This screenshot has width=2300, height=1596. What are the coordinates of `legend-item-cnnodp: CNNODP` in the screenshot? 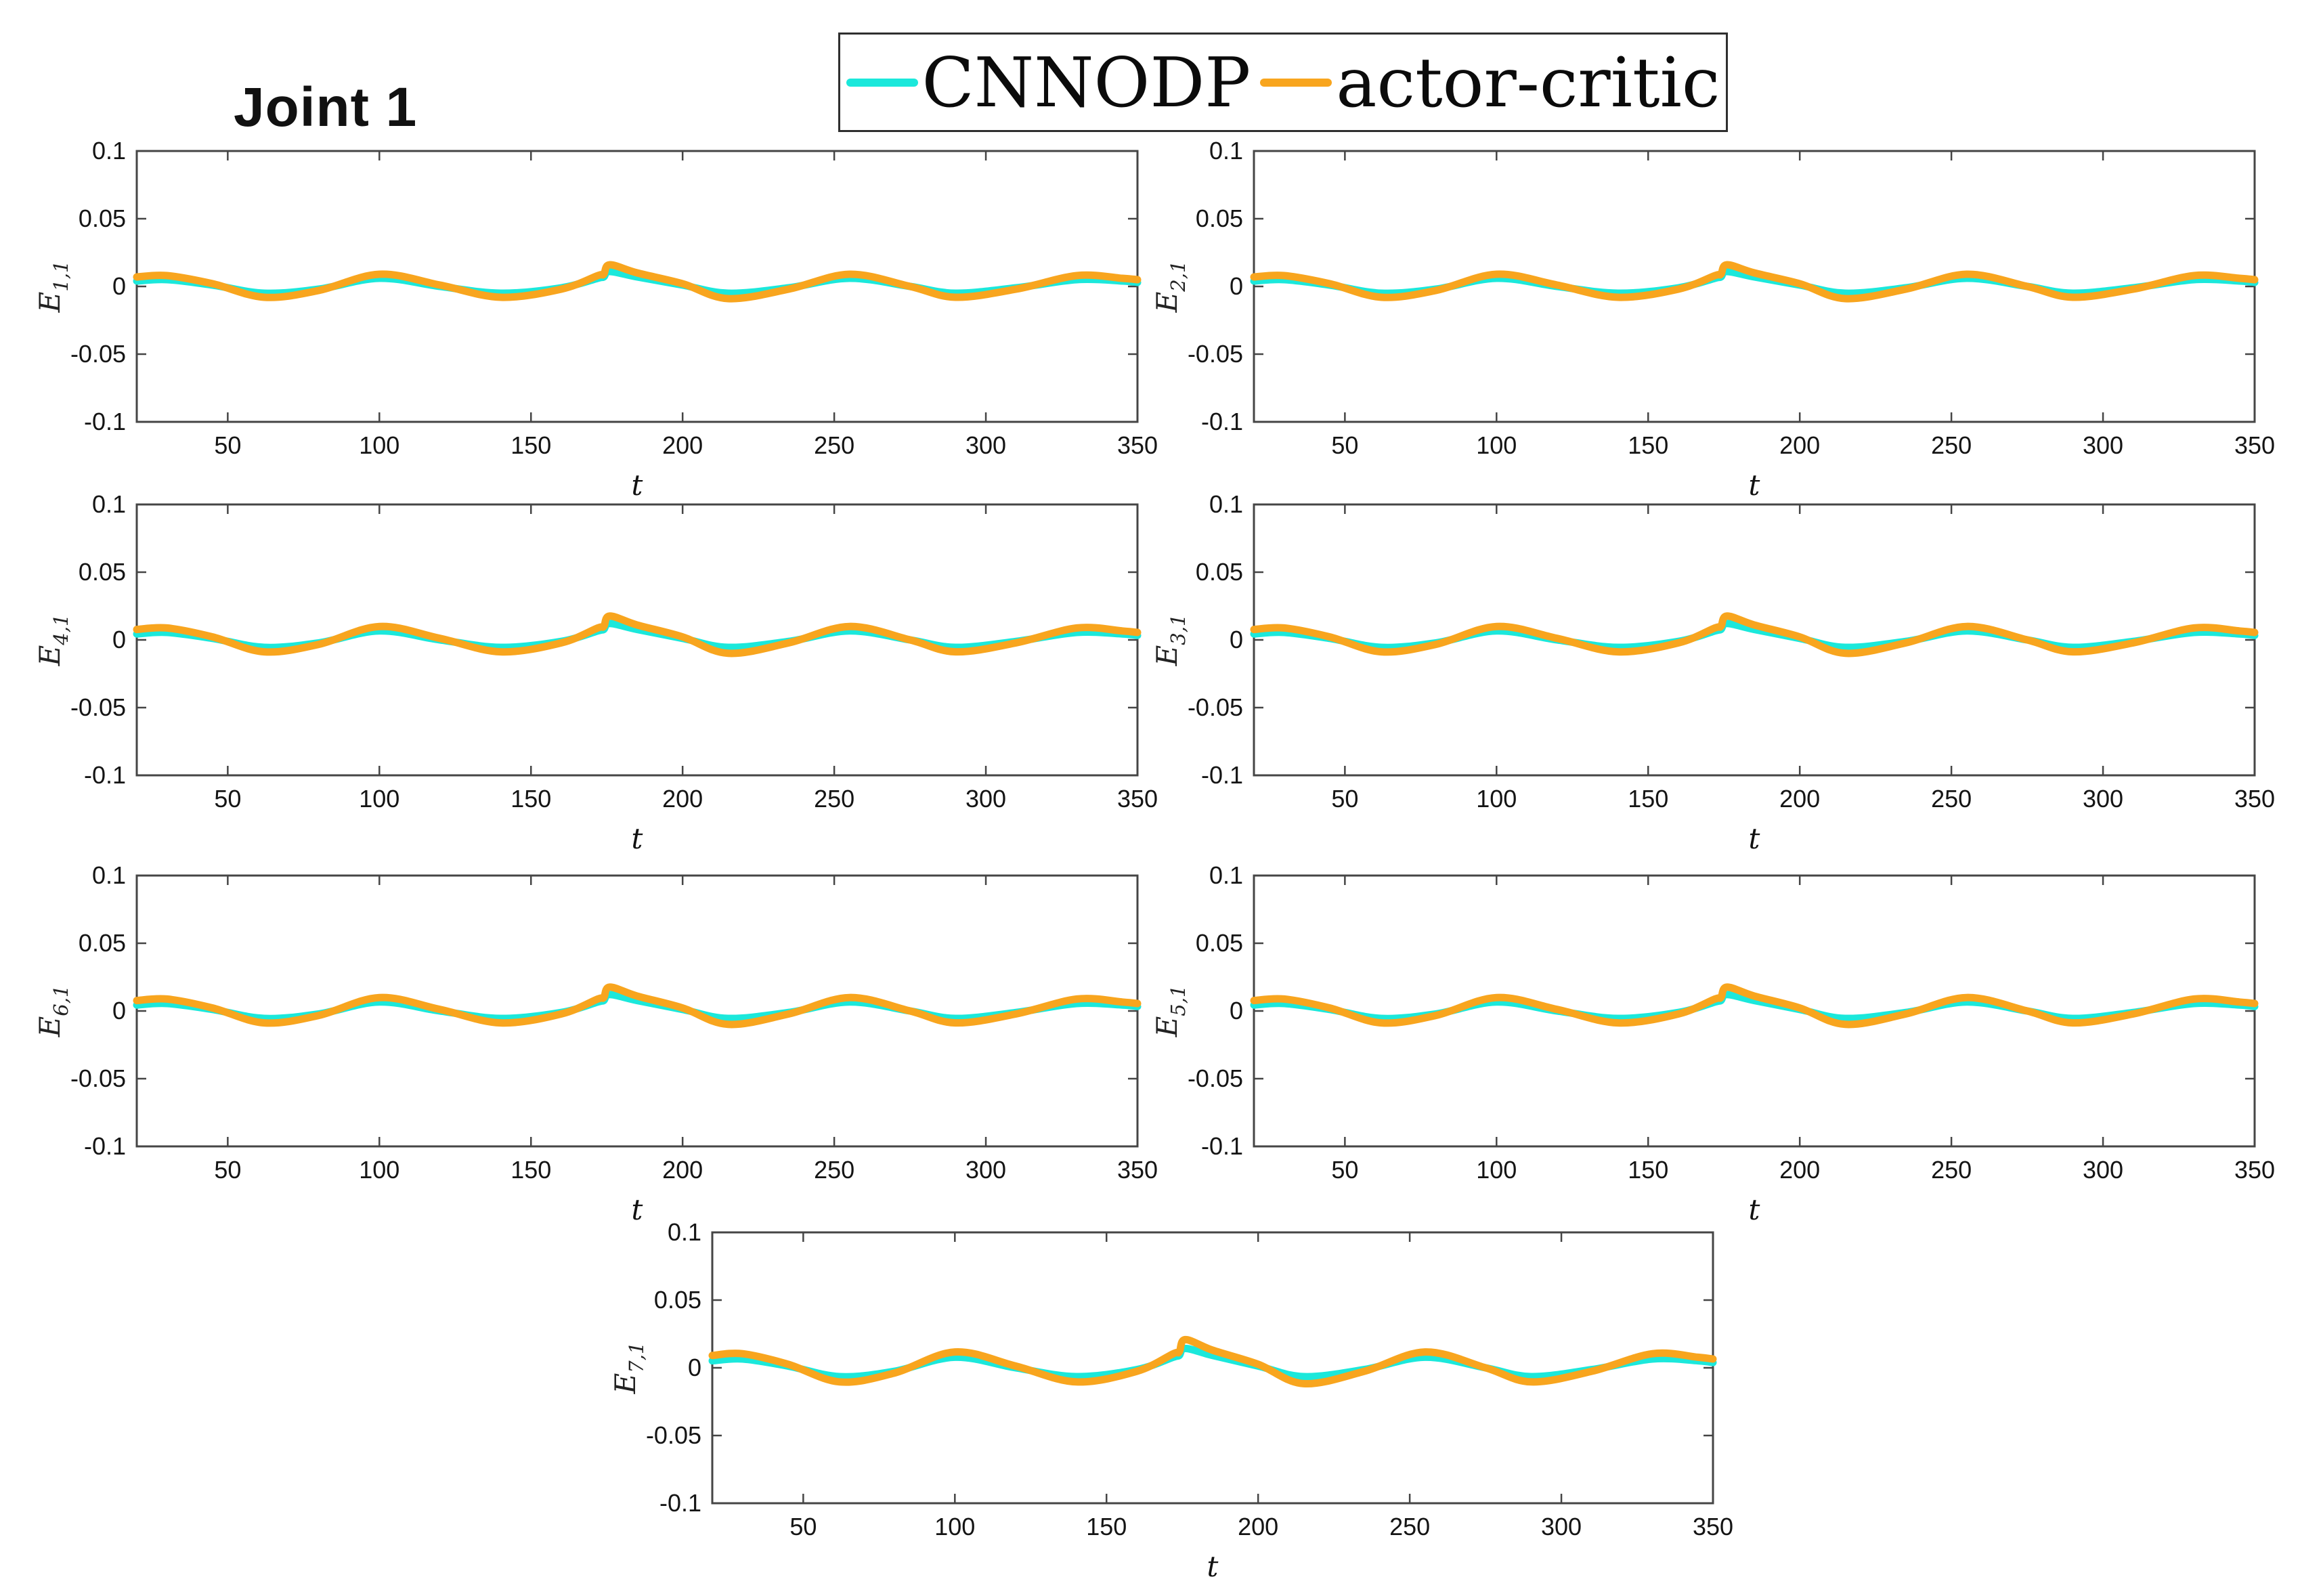 It's located at (1048, 83).